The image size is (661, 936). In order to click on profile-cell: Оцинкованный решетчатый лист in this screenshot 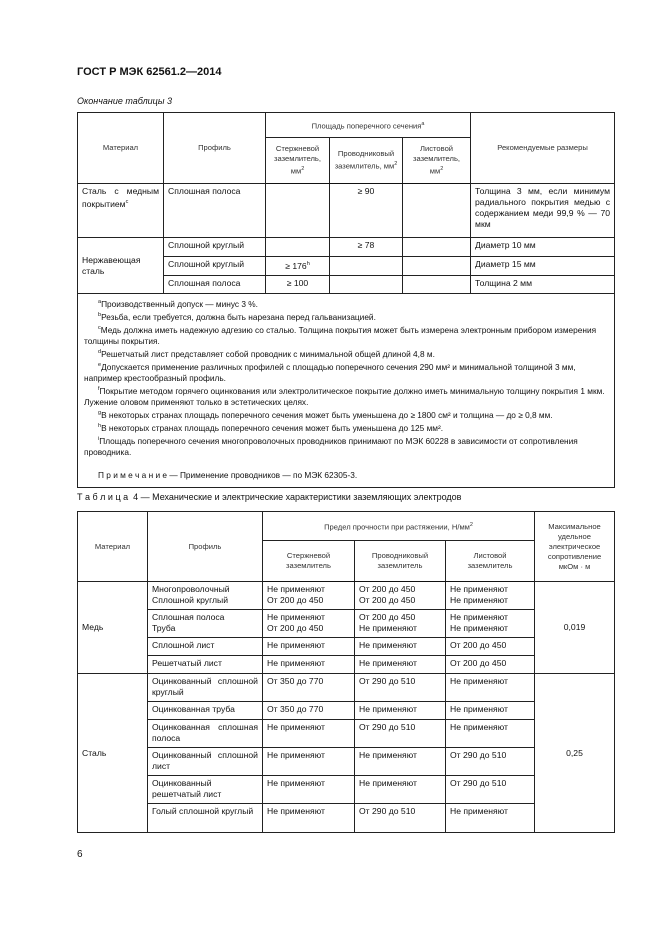, I will do `click(205, 789)`.